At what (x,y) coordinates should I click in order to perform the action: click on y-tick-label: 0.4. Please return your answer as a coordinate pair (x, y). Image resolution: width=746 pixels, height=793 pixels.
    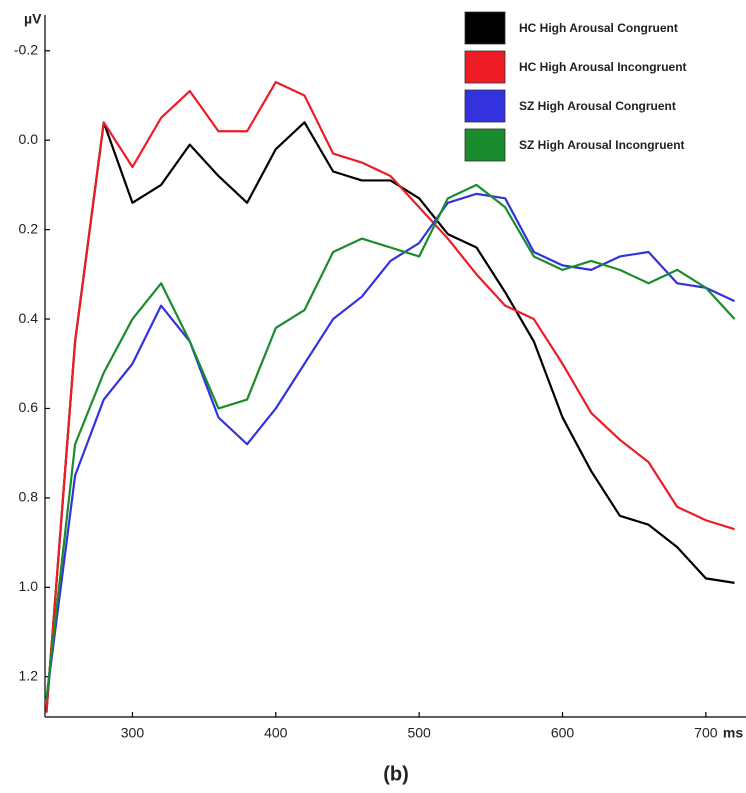
    Looking at the image, I should click on (29, 318).